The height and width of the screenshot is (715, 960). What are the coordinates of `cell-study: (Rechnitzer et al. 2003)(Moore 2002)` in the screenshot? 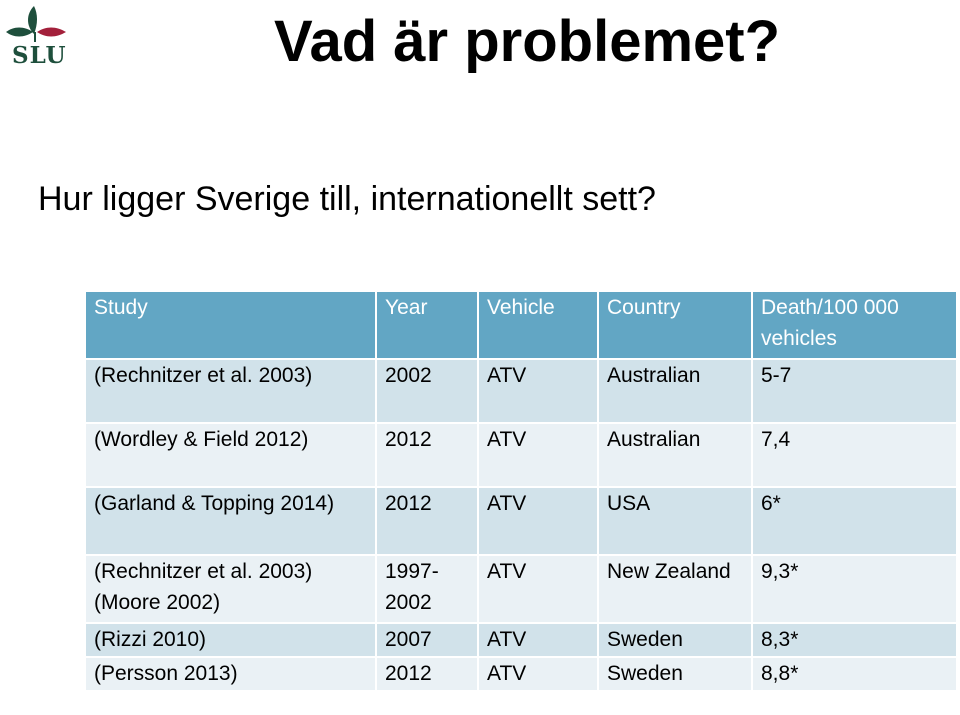 It's located at (231, 589).